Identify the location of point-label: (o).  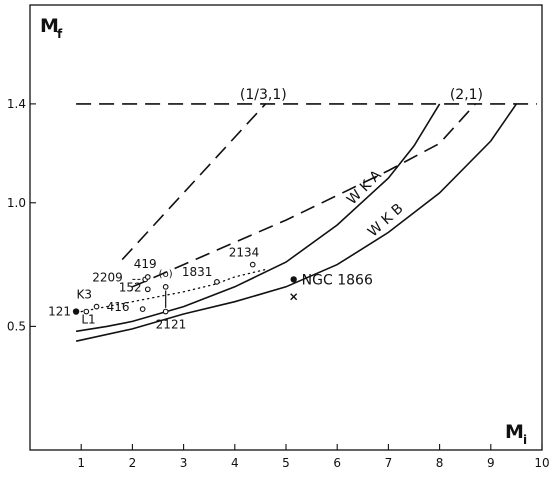
(166, 274).